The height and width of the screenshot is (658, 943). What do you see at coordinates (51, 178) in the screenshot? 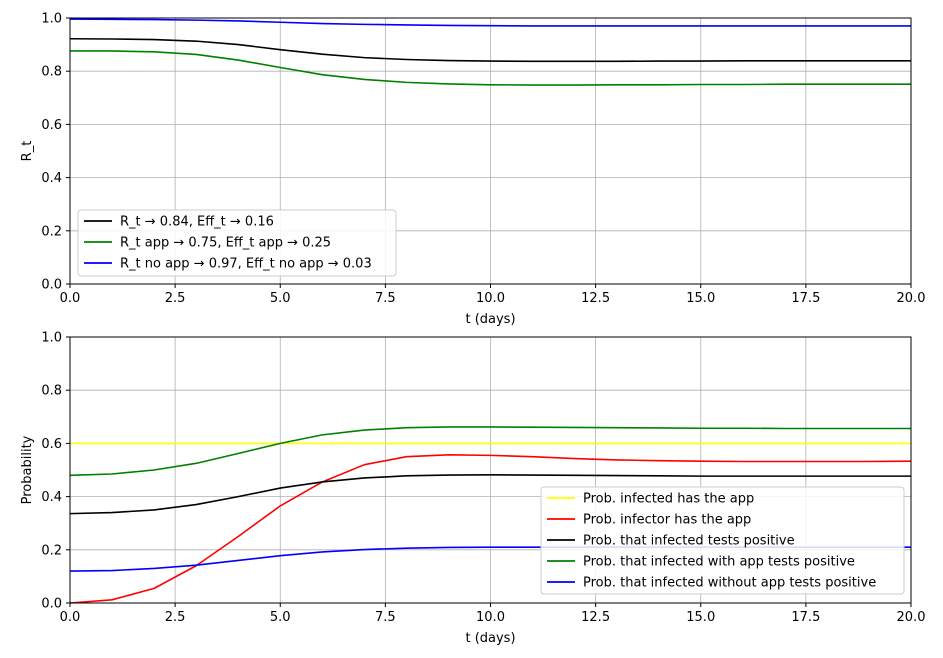
I see `rt-y-tick-label: 0.4` at bounding box center [51, 178].